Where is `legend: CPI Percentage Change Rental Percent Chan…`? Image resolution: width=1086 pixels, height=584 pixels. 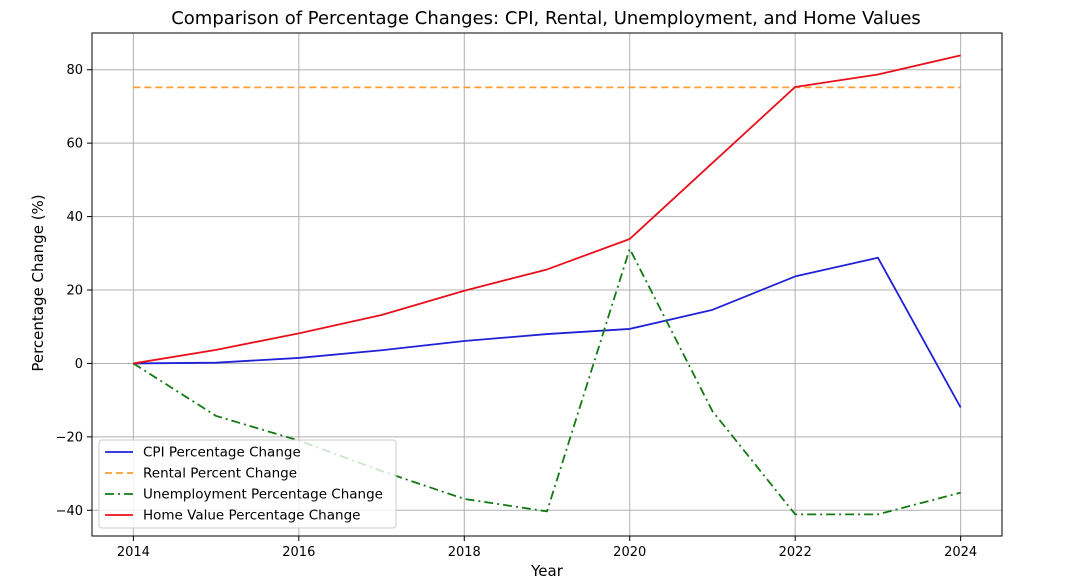
legend: CPI Percentage Change Rental Percent Chan… is located at coordinates (247, 484).